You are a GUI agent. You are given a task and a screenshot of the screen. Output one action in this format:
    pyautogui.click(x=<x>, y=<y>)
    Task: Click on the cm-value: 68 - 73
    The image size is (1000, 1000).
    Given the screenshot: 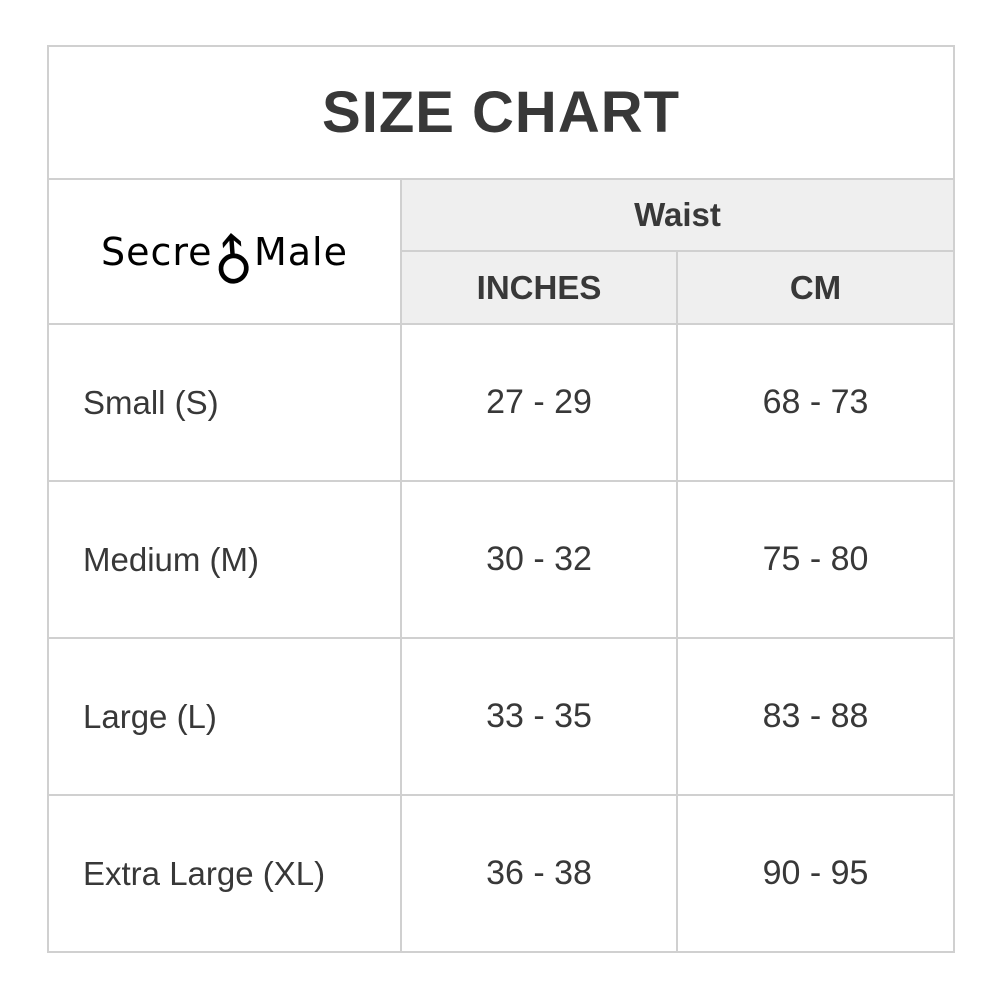 What is the action you would take?
    pyautogui.click(x=815, y=402)
    